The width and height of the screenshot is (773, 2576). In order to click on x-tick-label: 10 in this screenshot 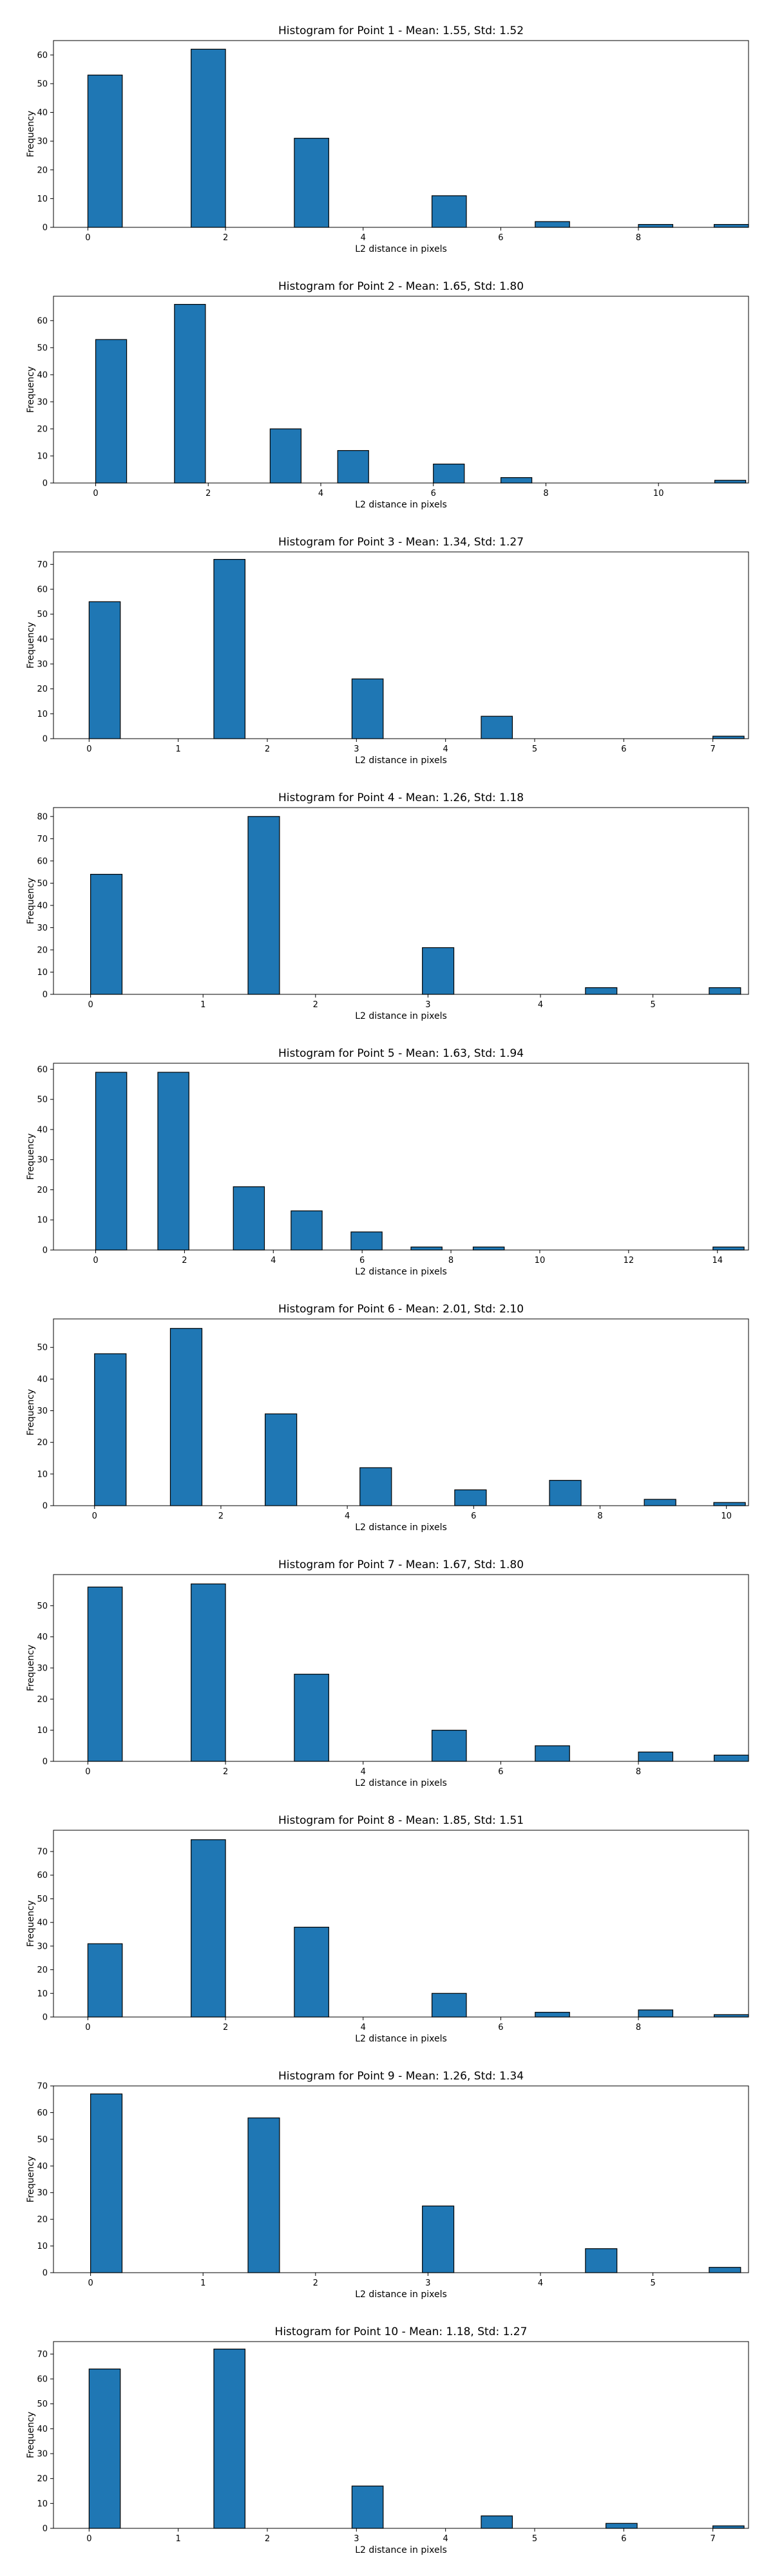, I will do `click(658, 494)`.